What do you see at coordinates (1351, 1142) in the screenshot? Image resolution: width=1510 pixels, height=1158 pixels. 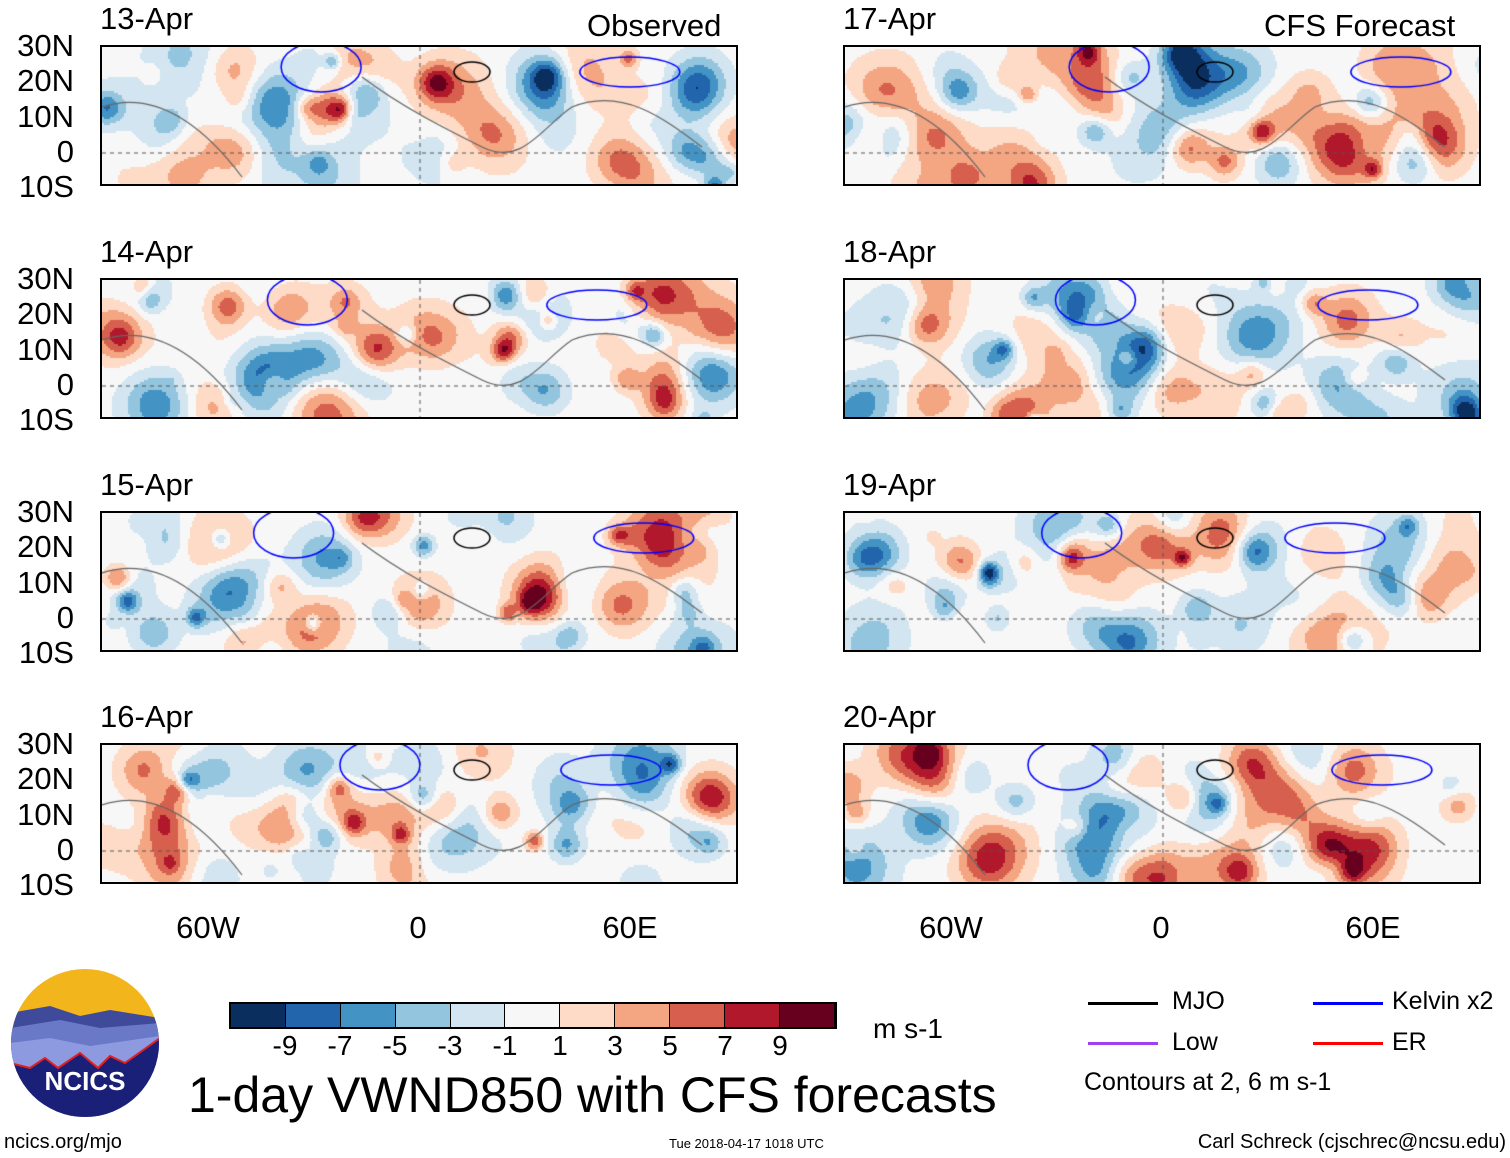 I see `footer-credit: Carl Schreck (cjschrec@ncsu.edu)` at bounding box center [1351, 1142].